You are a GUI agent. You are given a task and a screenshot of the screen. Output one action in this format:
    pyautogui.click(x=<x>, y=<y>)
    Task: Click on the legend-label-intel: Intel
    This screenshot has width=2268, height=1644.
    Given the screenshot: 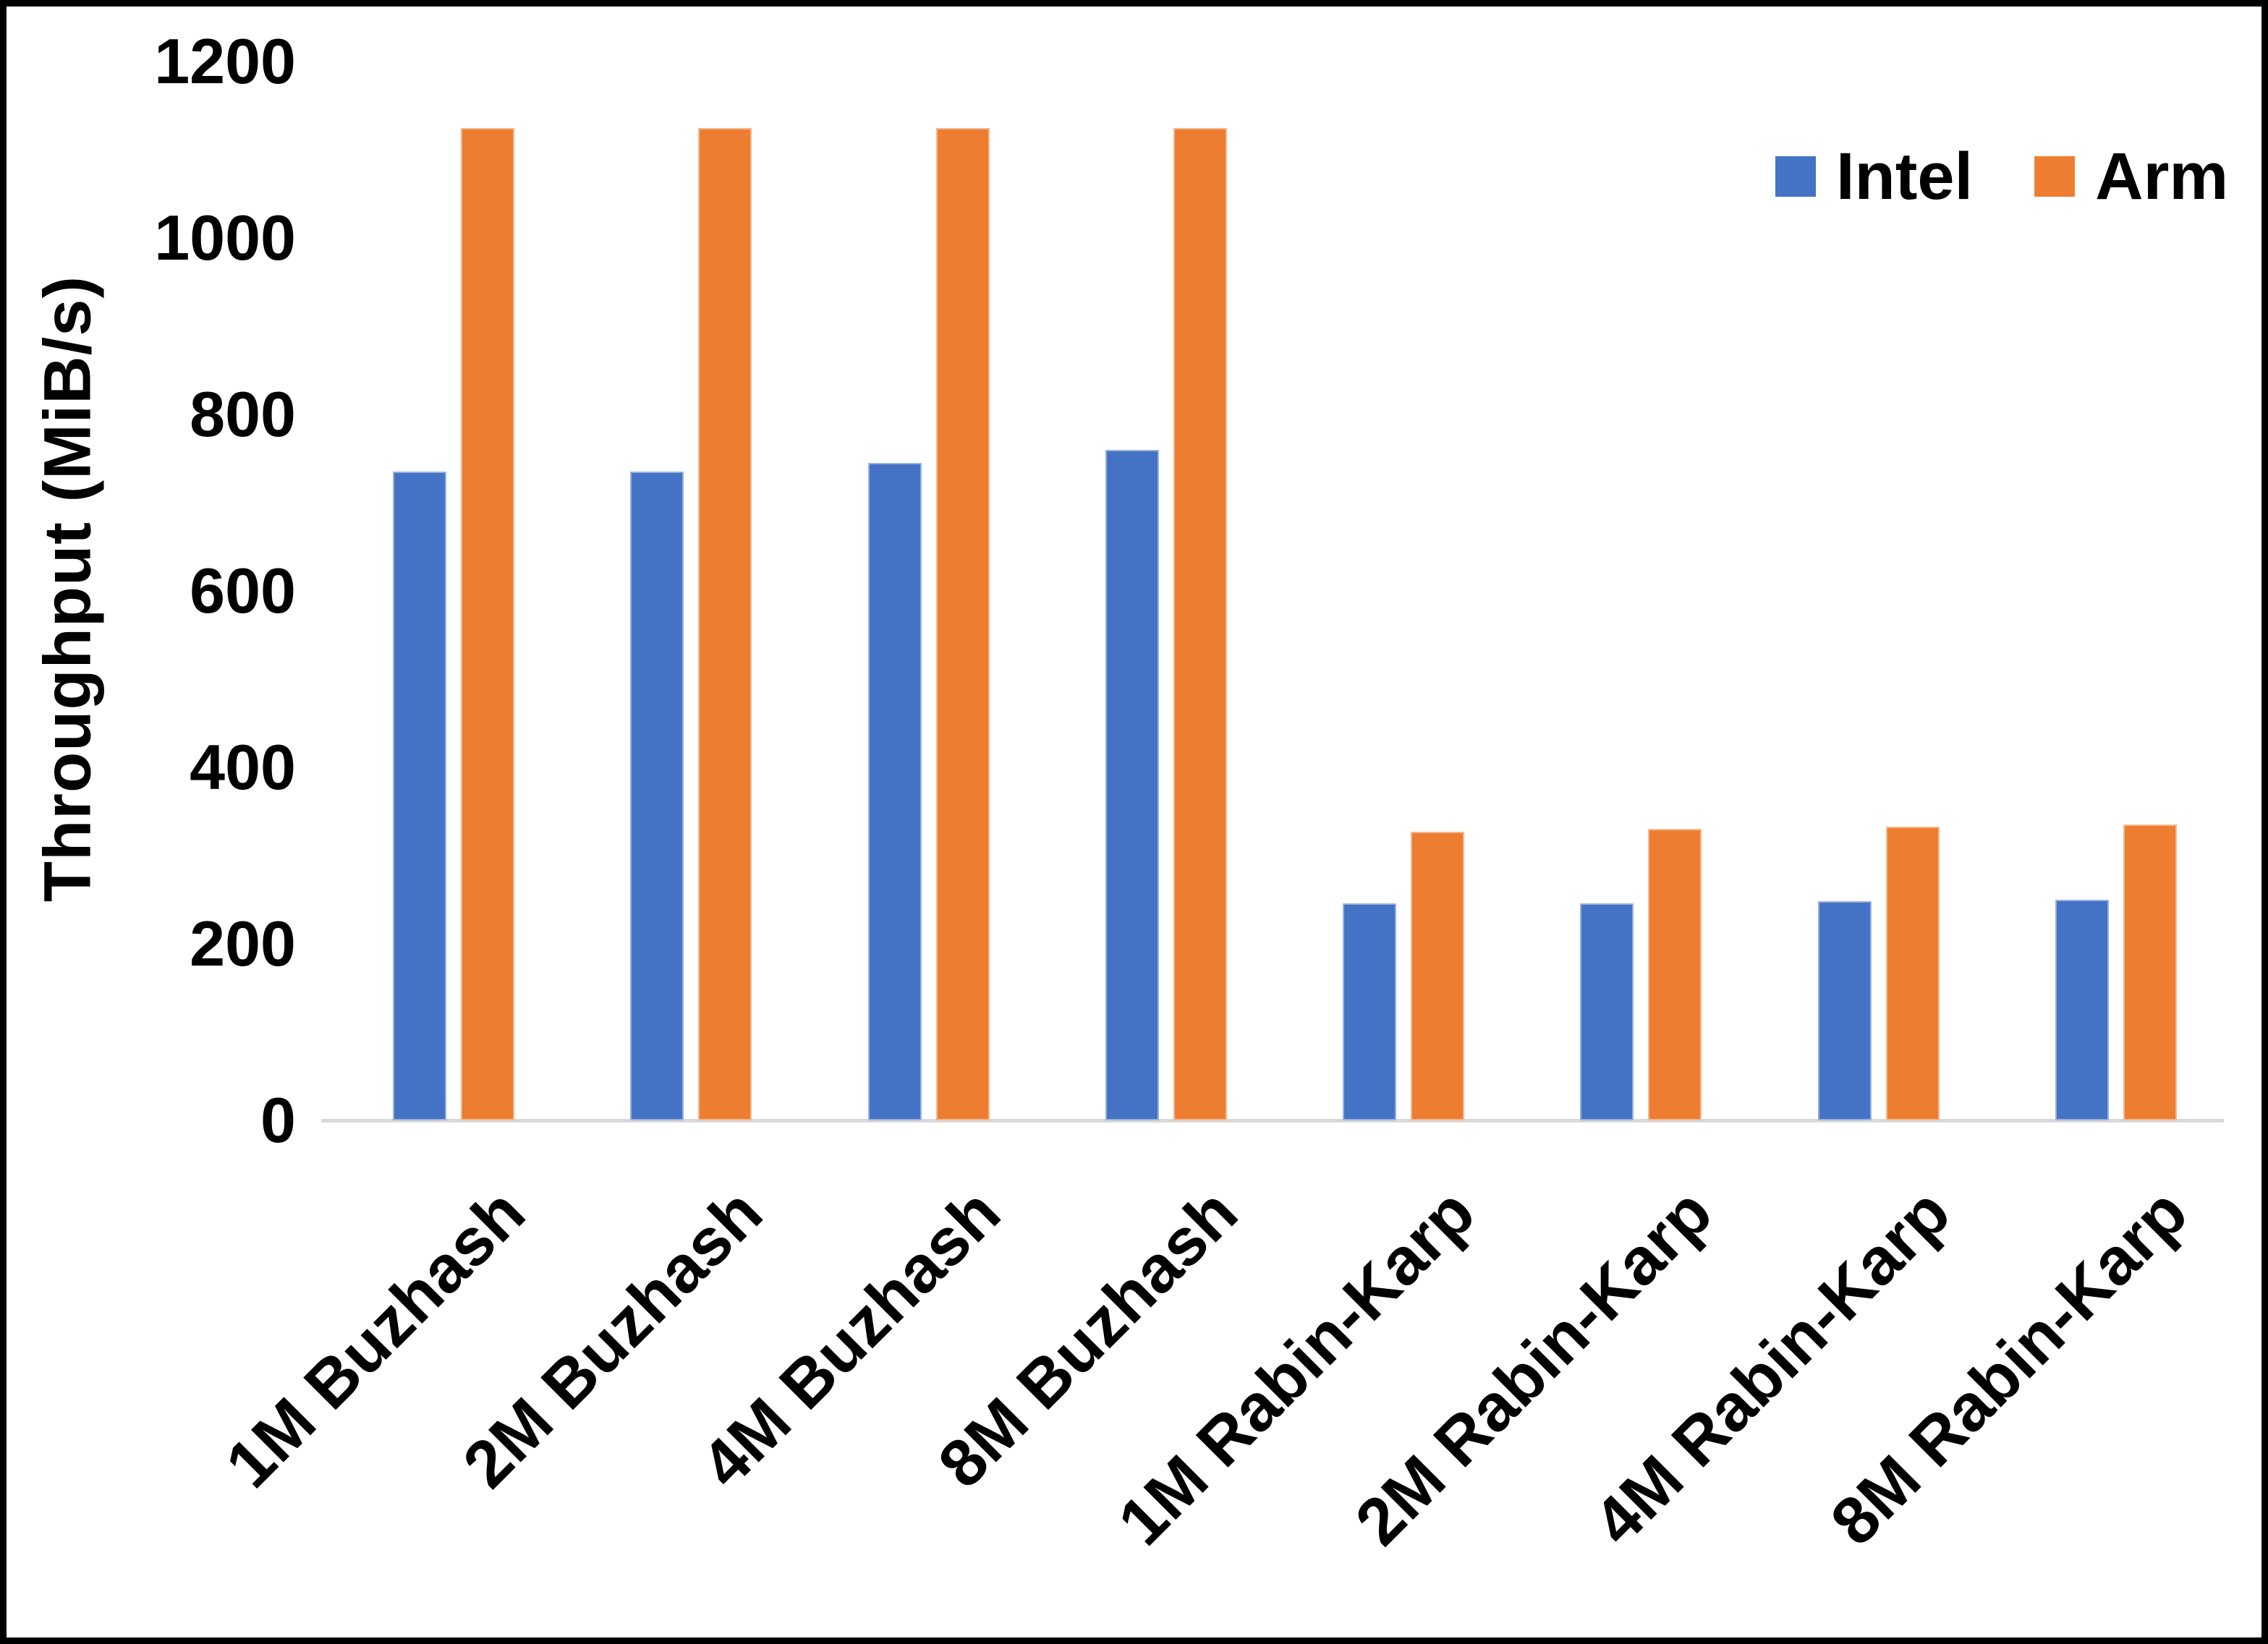 What is the action you would take?
    pyautogui.click(x=1905, y=176)
    